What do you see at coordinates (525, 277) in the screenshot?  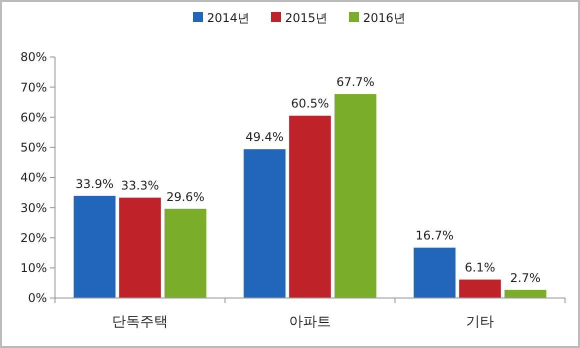 I see `data-label: 2.7%` at bounding box center [525, 277].